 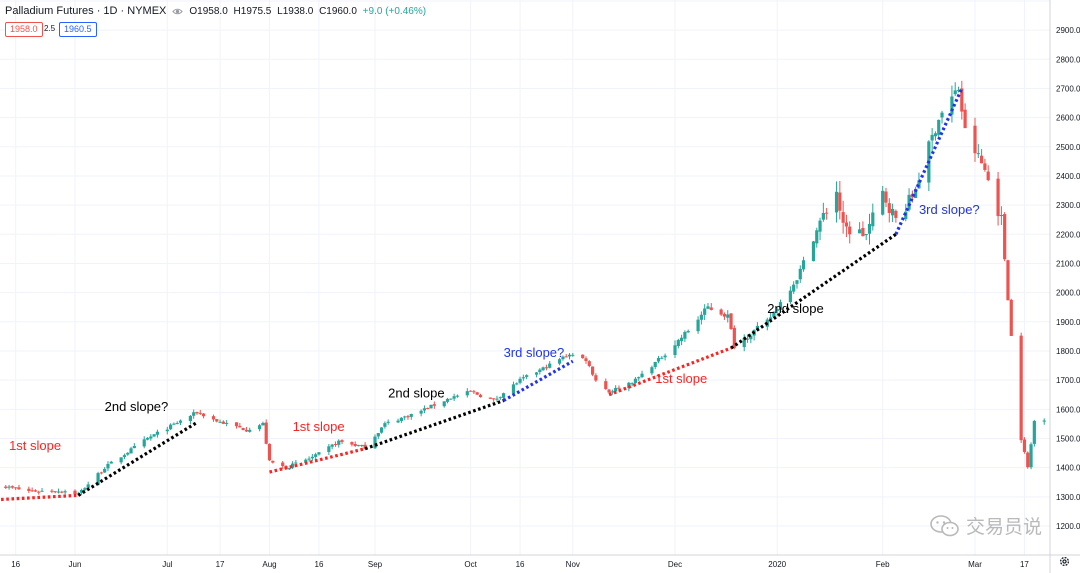 What do you see at coordinates (520, 564) in the screenshot?
I see `x-tick-label: 16` at bounding box center [520, 564].